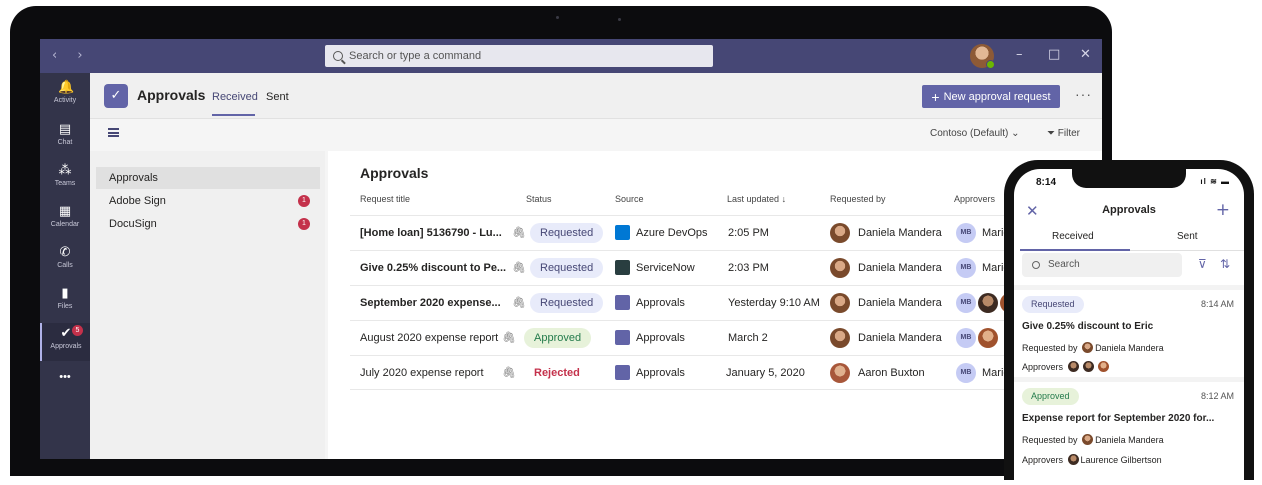 This screenshot has width=1262, height=485. Describe the element at coordinates (208, 178) in the screenshot. I see `provider-item-approvals: Approvals` at that location.